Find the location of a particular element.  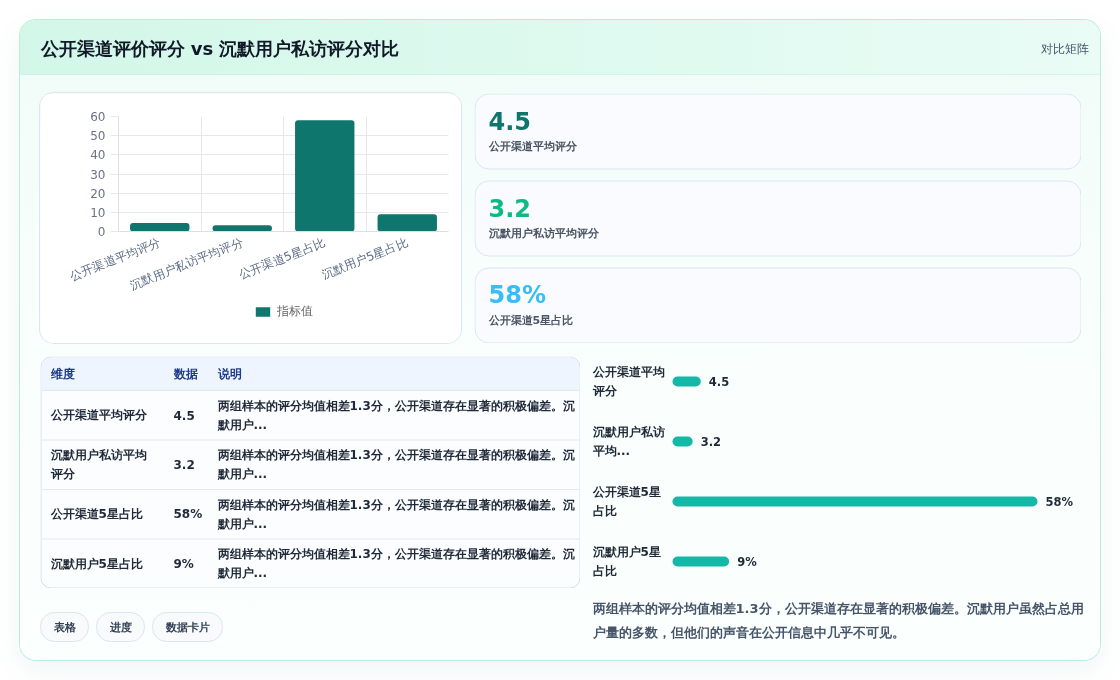

text: 维度 is located at coordinates (62, 373).